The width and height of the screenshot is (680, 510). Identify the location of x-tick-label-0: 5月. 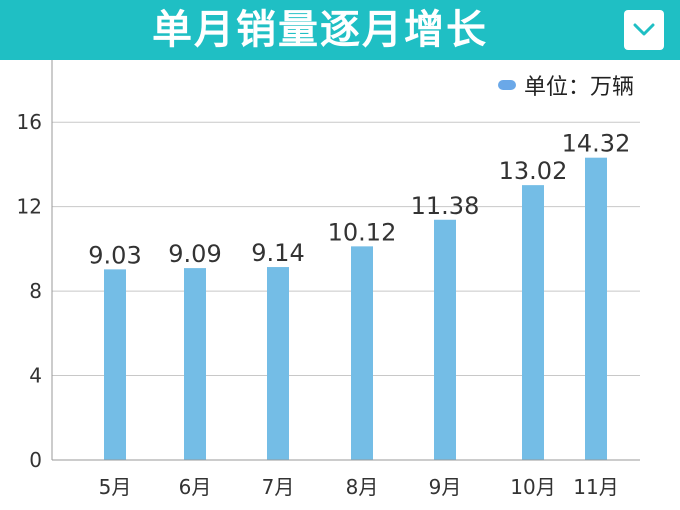
(115, 487).